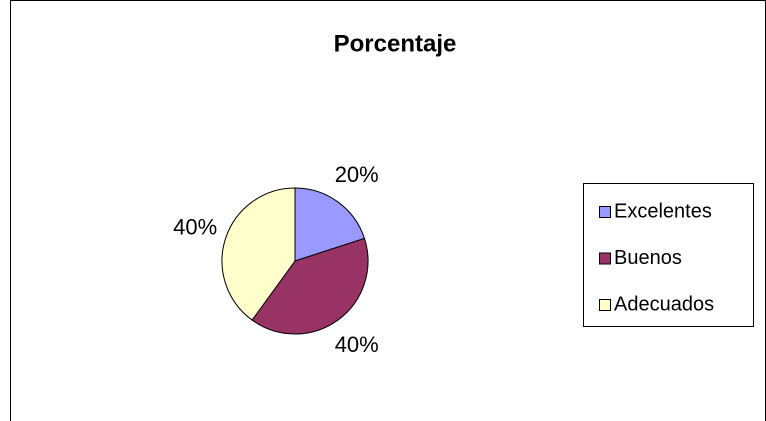 Image resolution: width=766 pixels, height=421 pixels. I want to click on legend-box, so click(668, 255).